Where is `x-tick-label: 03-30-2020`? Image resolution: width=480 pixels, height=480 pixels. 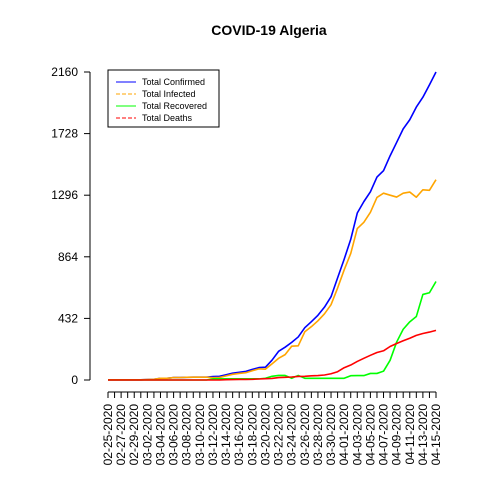
x-tick-label: 03-30-2020 is located at coordinates (331, 435).